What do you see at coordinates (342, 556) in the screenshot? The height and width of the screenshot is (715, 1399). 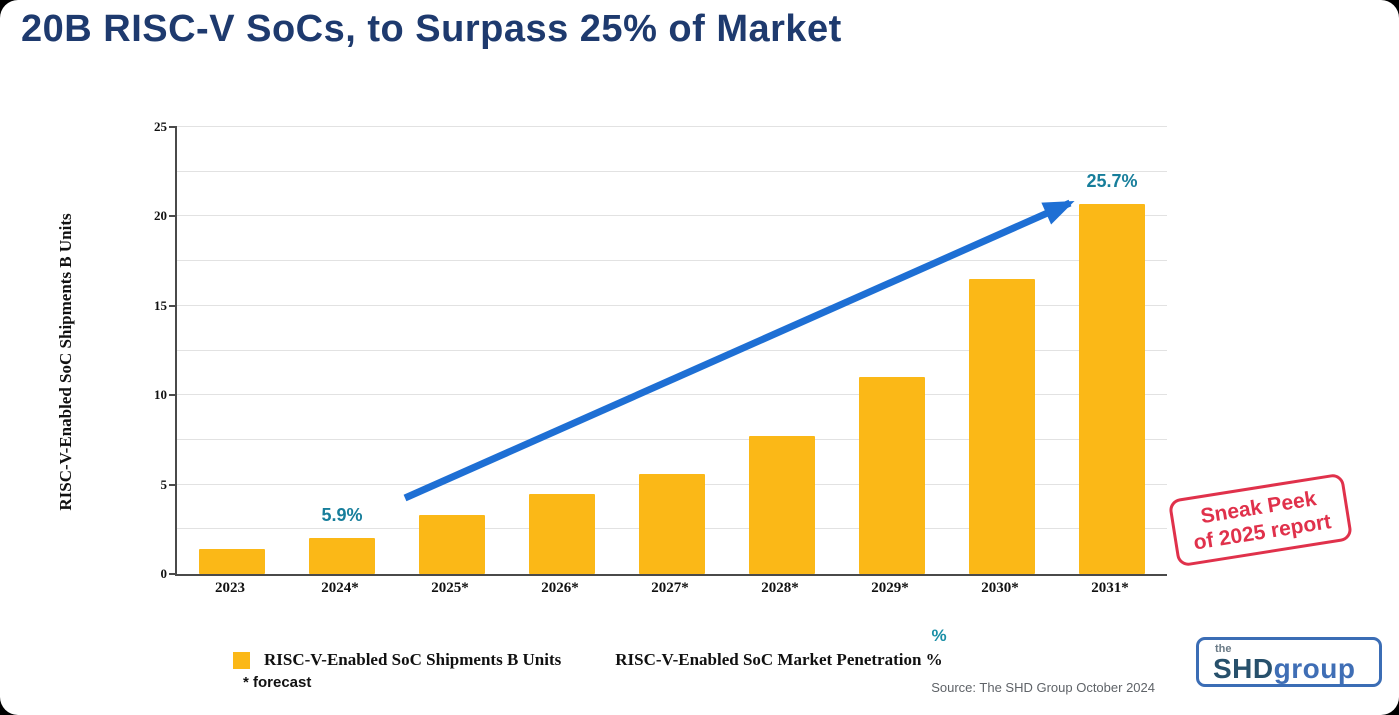 I see `bar-2024` at bounding box center [342, 556].